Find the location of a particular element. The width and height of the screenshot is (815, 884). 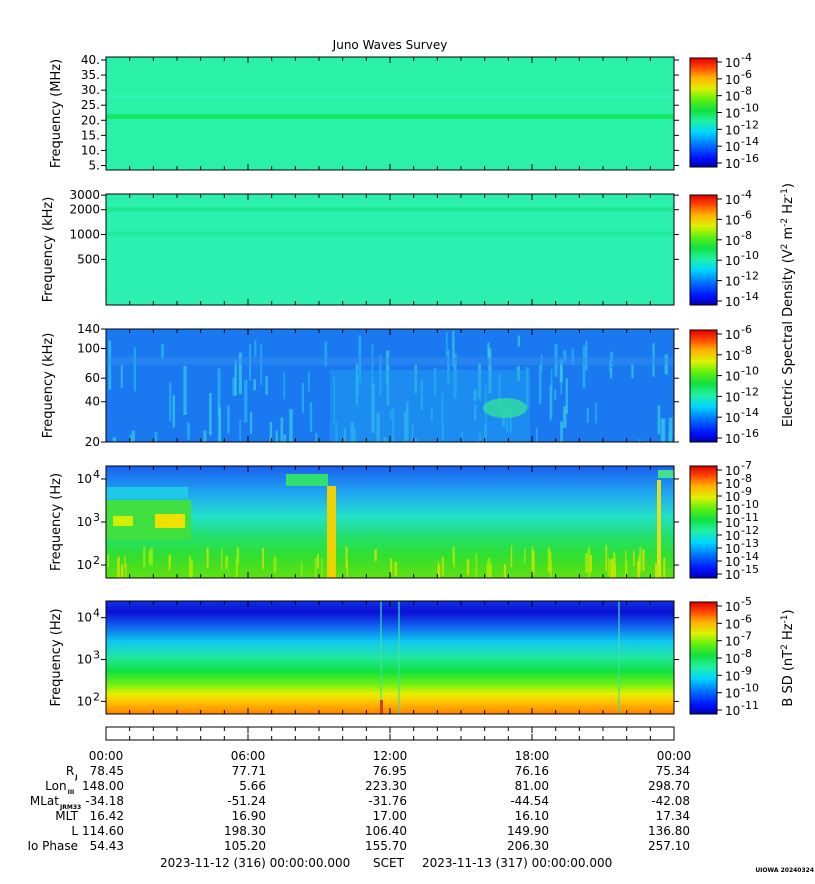

ephemeris-label: Io Phase is located at coordinates (52, 846).